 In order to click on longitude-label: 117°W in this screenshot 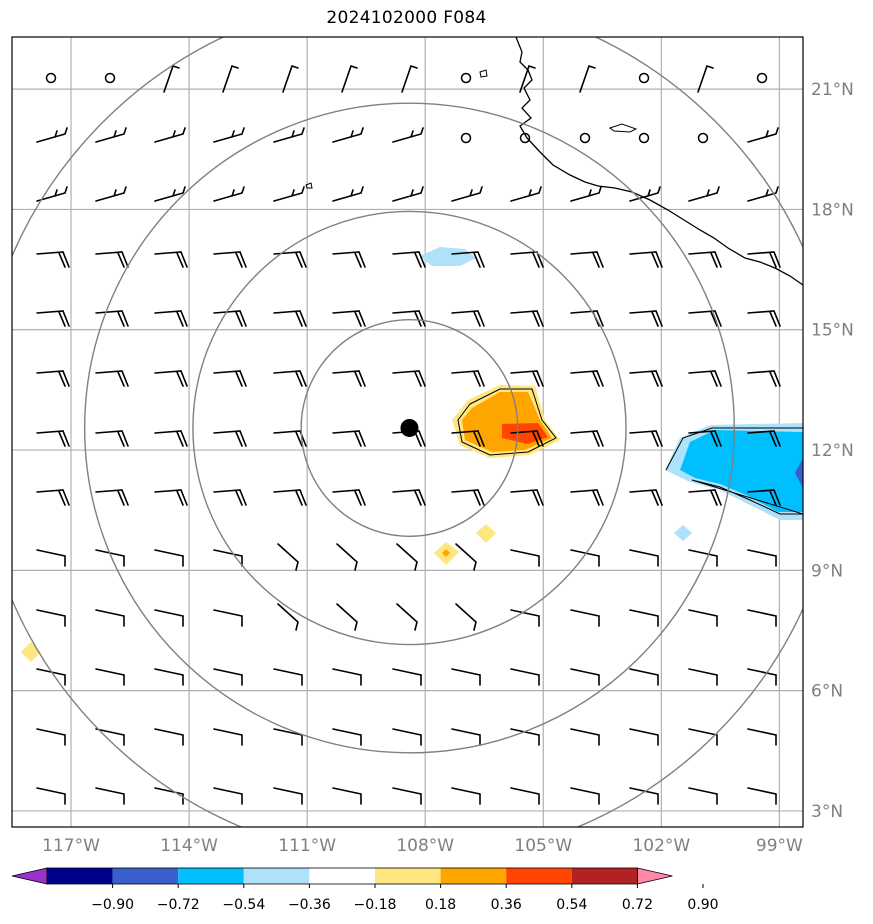, I will do `click(71, 846)`.